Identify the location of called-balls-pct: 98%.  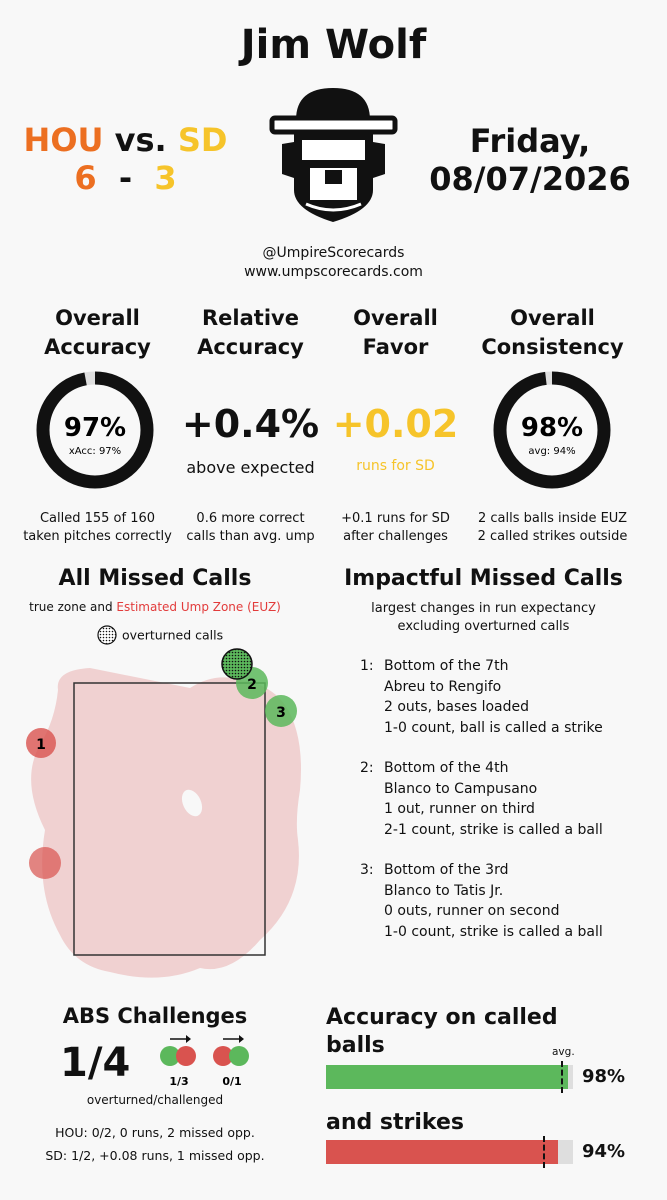
(604, 1076).